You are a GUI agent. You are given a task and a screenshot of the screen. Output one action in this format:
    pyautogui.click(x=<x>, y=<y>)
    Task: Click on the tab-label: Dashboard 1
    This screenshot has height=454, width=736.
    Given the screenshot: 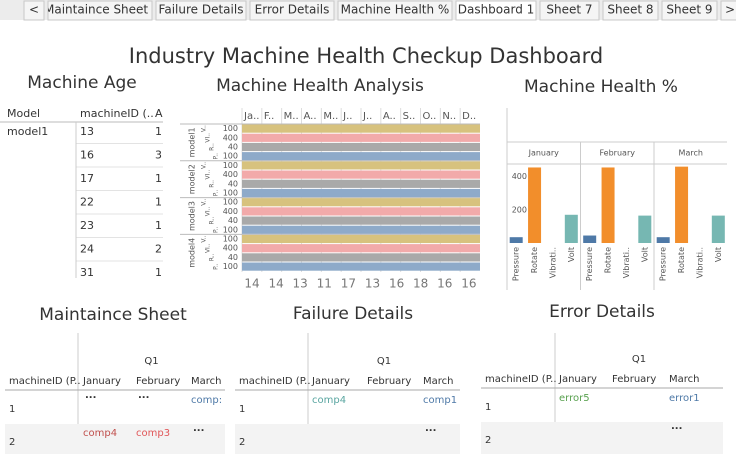 What is the action you would take?
    pyautogui.click(x=496, y=10)
    